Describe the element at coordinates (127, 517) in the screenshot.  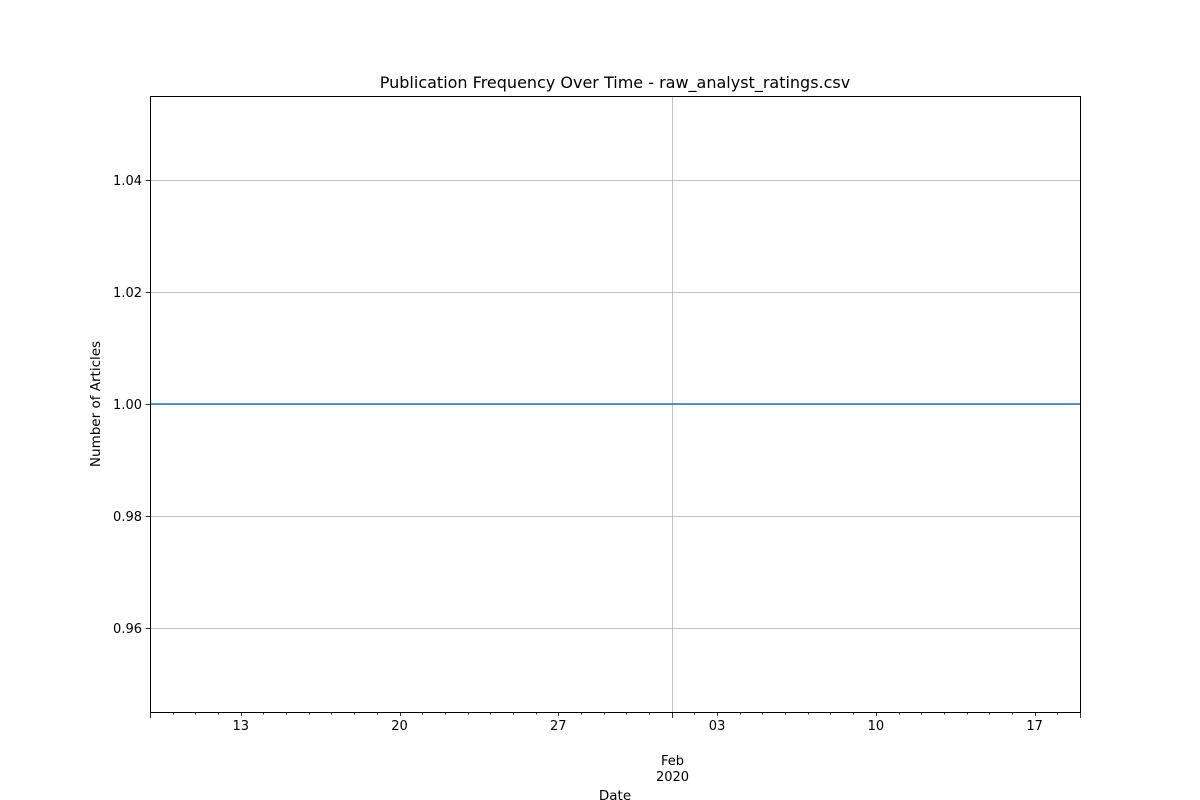
I see `y-tick-label: 0.98` at that location.